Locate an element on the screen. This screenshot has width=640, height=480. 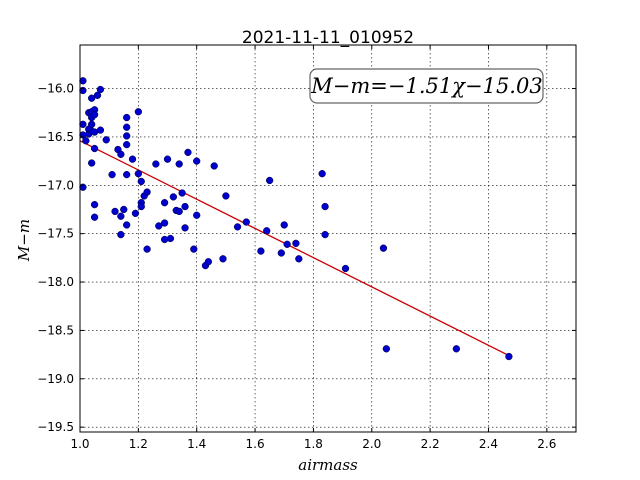
x-axis-label: airmass is located at coordinates (328, 465).